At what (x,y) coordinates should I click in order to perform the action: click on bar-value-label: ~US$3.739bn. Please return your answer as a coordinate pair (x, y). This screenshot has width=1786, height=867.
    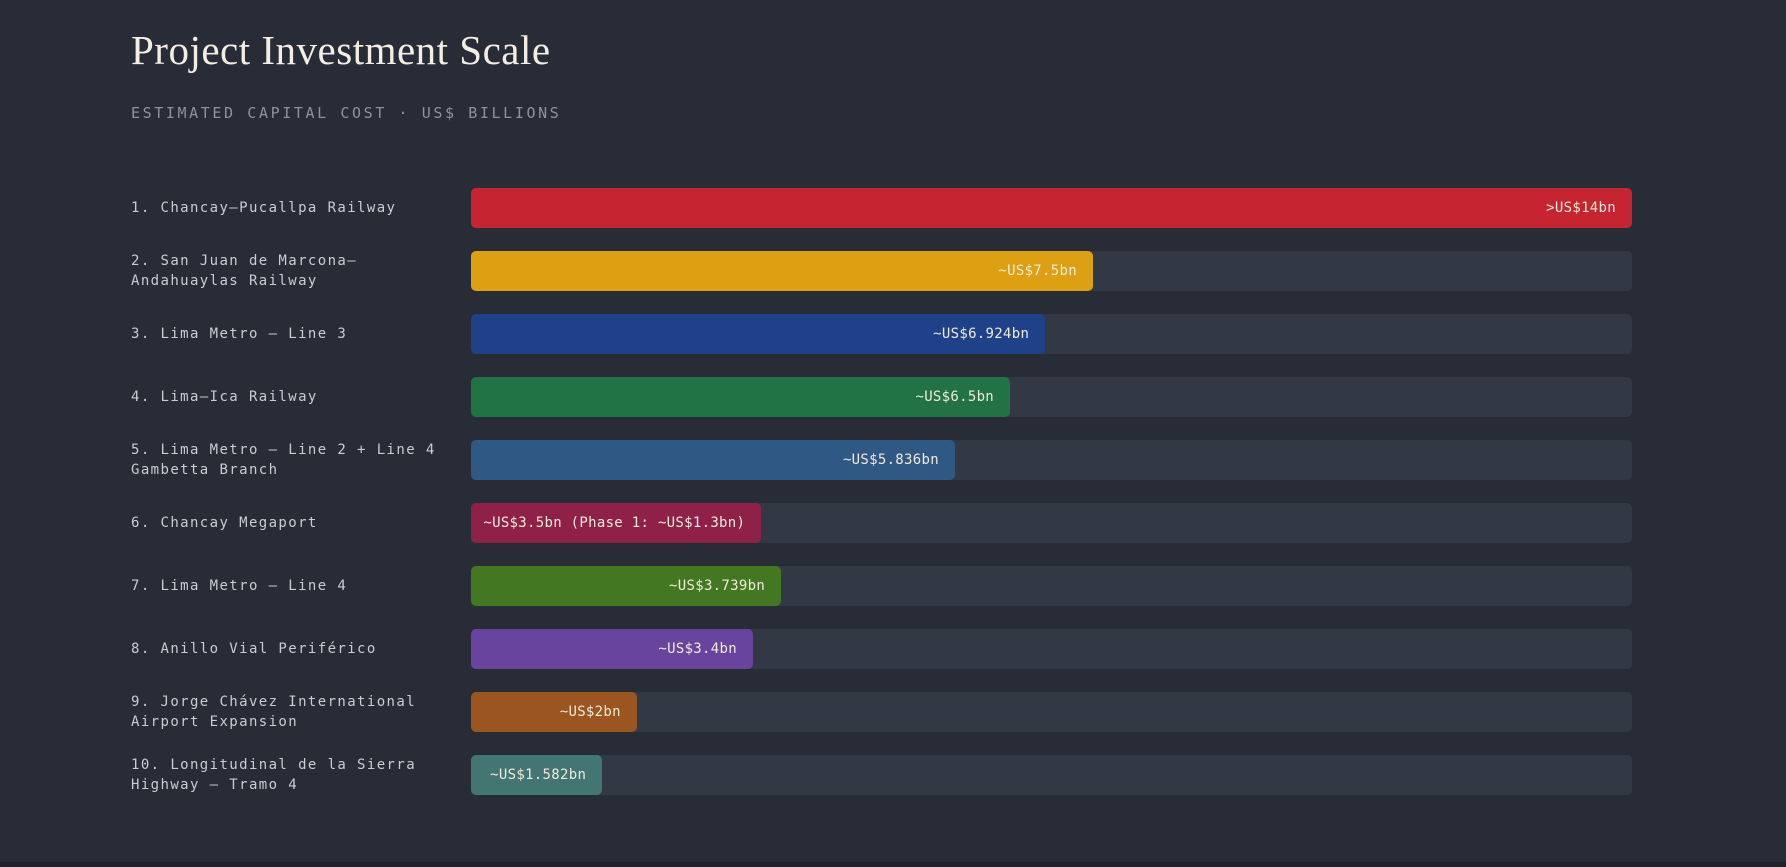
    Looking at the image, I should click on (717, 586).